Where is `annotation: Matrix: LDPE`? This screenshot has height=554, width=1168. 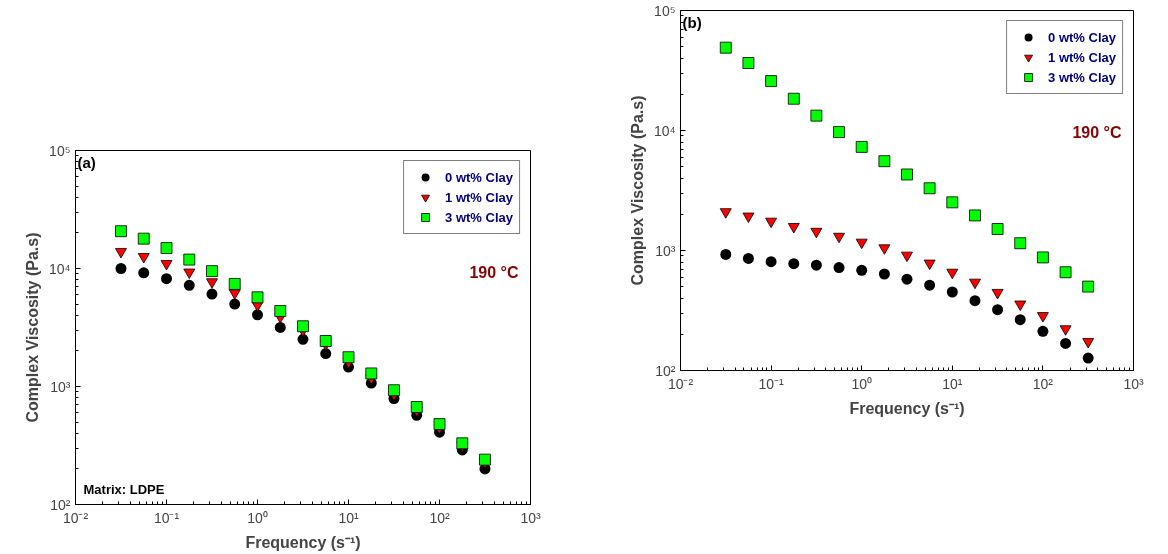
annotation: Matrix: LDPE is located at coordinates (124, 489).